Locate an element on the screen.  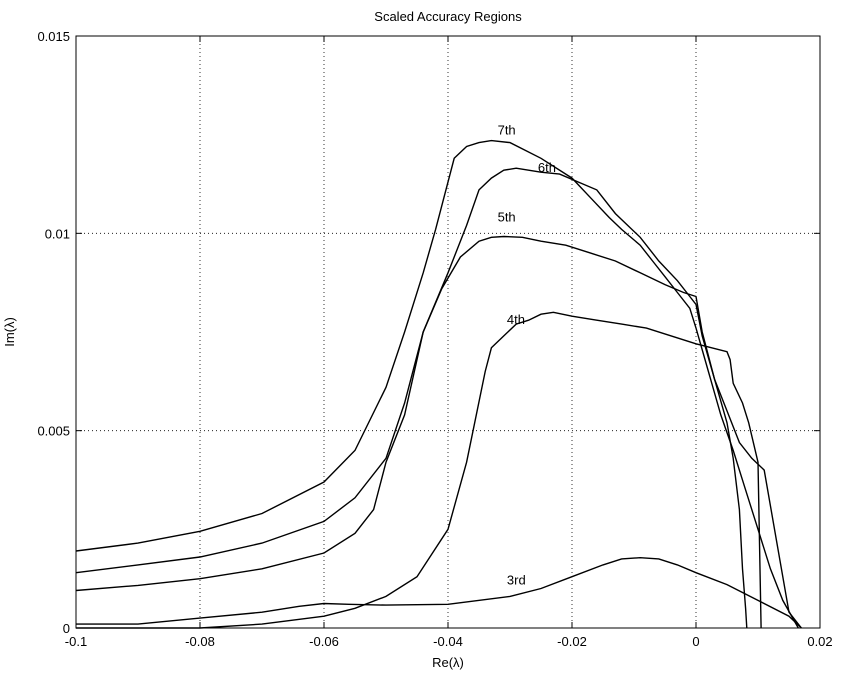
series-labels: 7th 6th 5th 4th 3rd is located at coordinates (527, 355).